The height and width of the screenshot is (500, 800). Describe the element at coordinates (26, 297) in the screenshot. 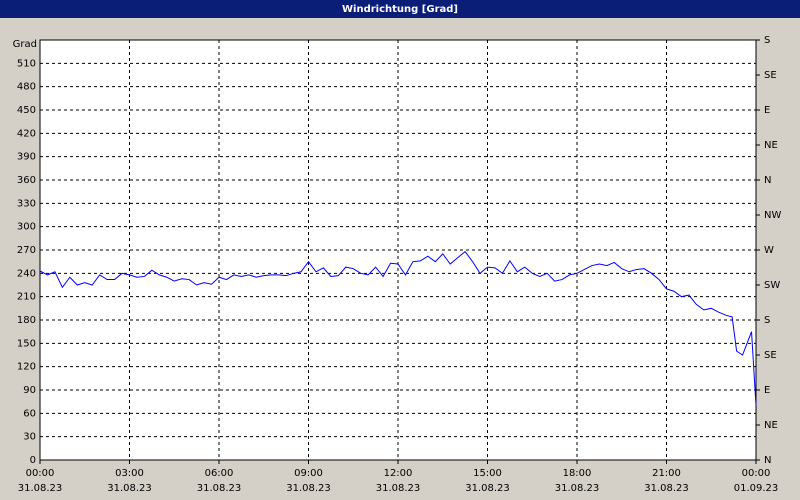

I see `y-tick-label: 210` at that location.